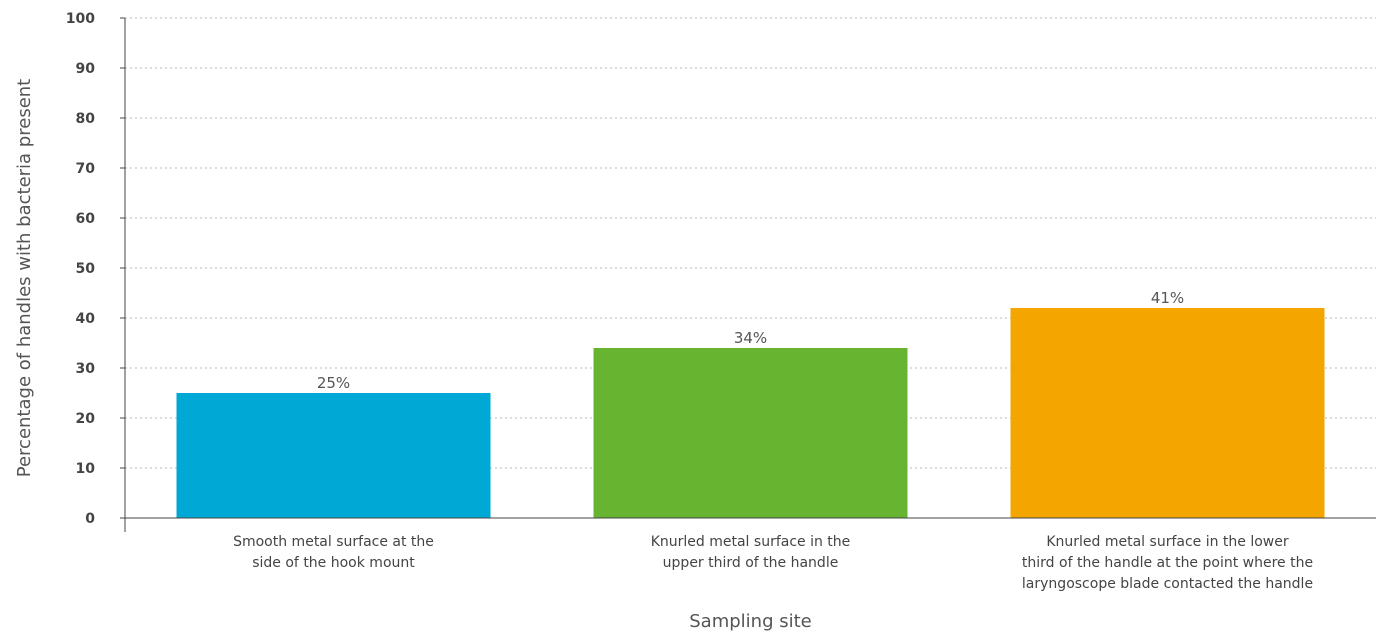 This screenshot has width=1384, height=635. Describe the element at coordinates (86, 469) in the screenshot. I see `y-tick-label: 10` at that location.